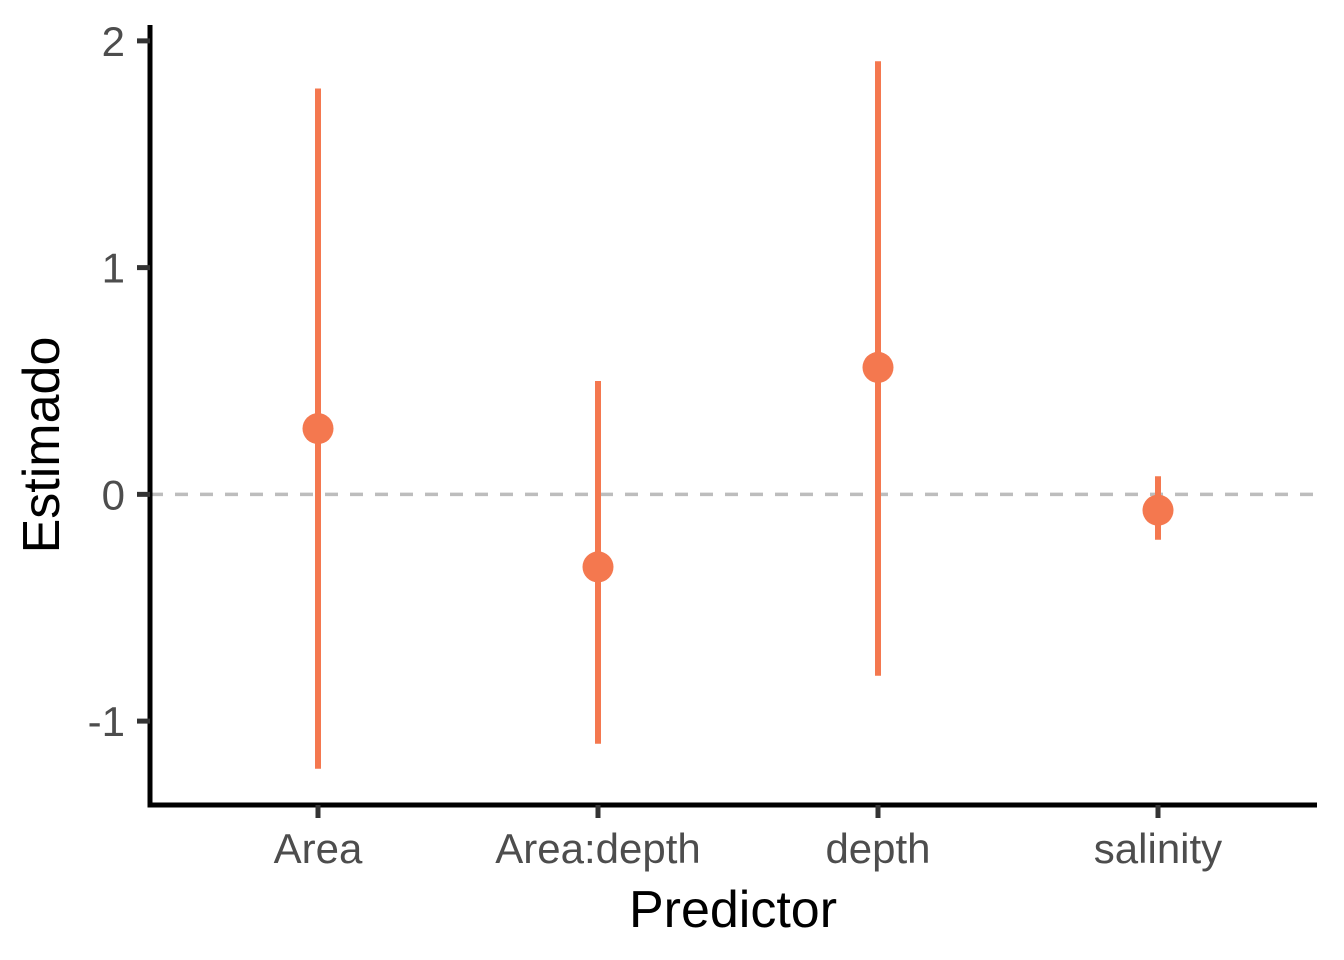  Describe the element at coordinates (113, 41) in the screenshot. I see `y-tick-label: 2` at that location.